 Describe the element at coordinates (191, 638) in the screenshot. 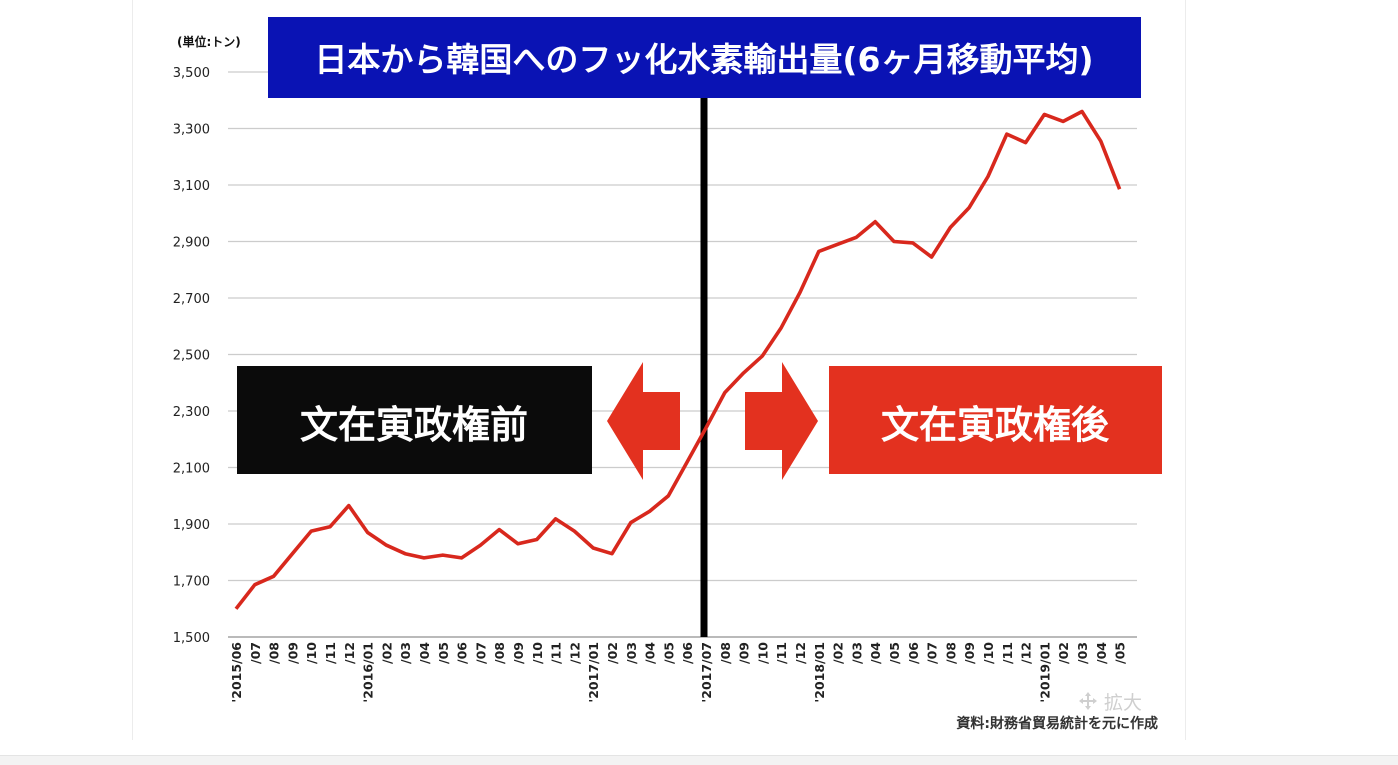

I see `y-tick-label: 1,500` at that location.